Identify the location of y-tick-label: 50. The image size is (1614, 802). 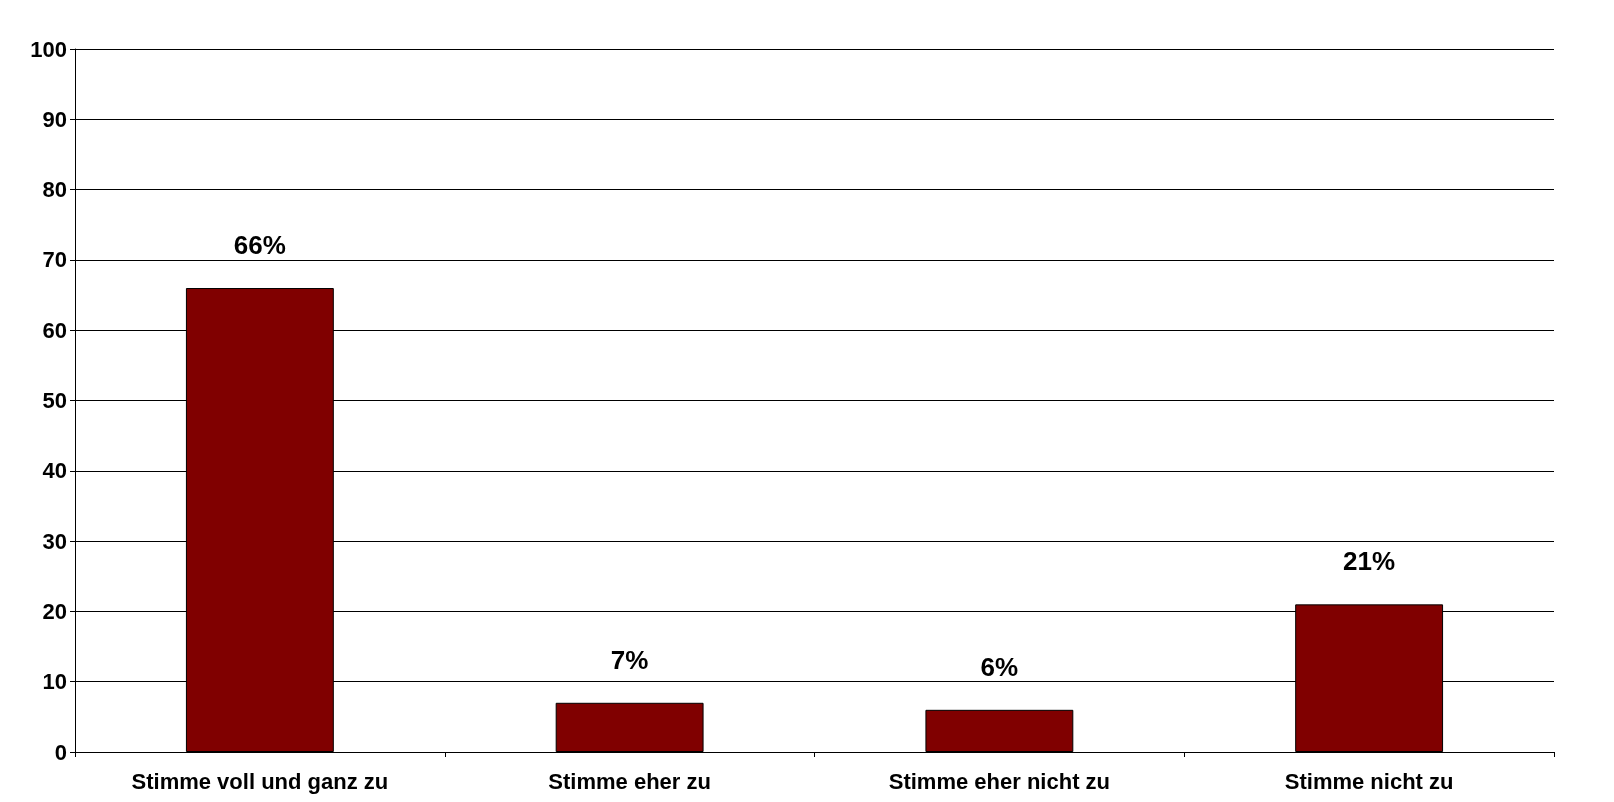
(54, 400).